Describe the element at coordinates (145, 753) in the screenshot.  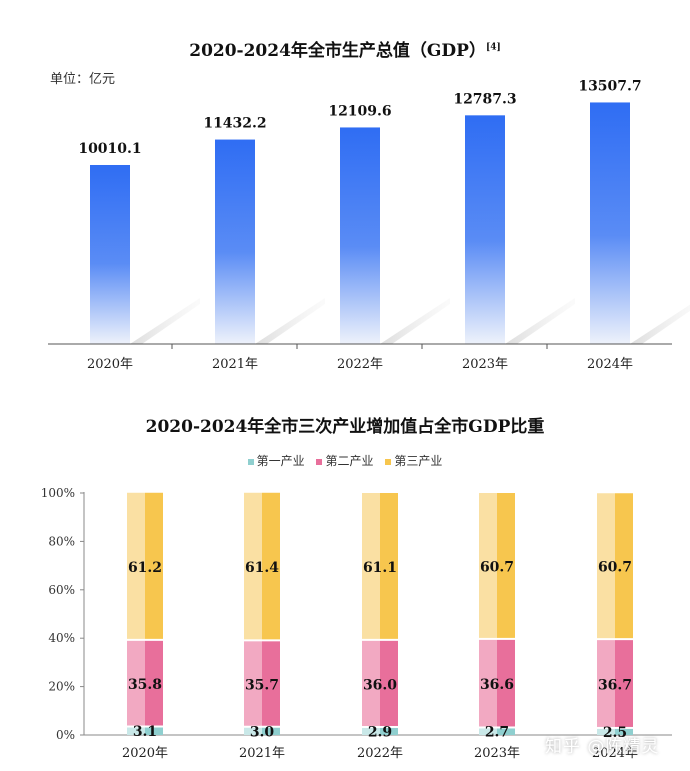
I see `share-x-label-2020: 2020年` at that location.